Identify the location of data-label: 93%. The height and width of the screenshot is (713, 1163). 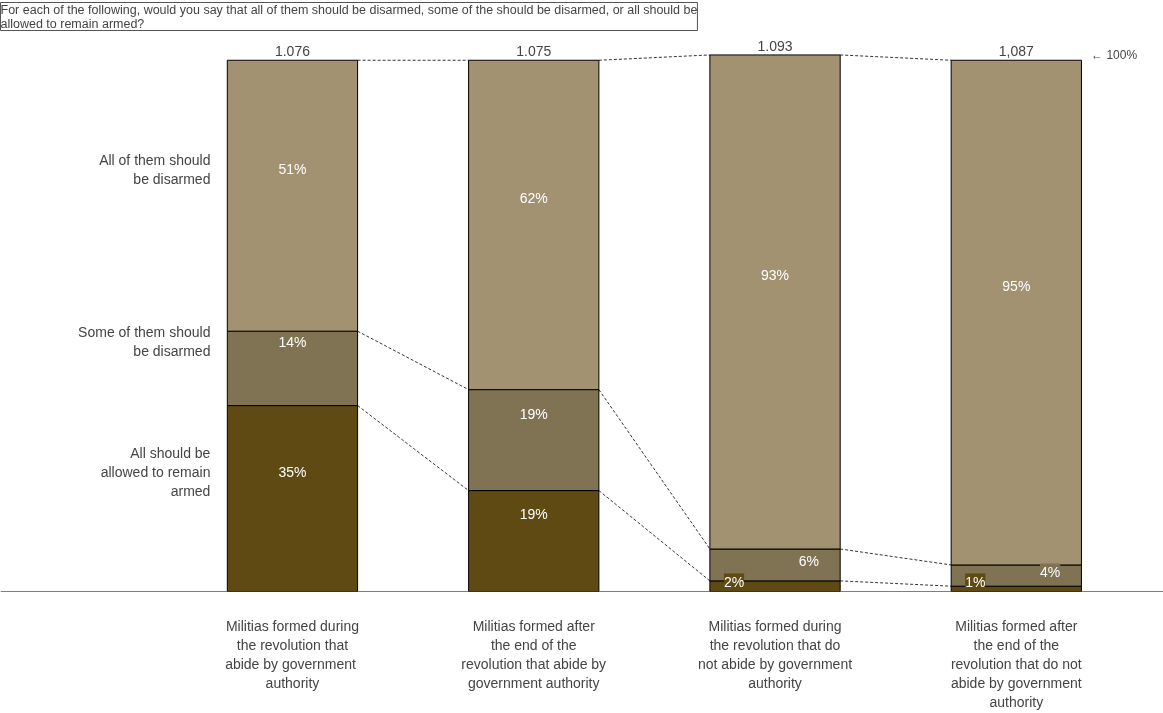
(775, 275).